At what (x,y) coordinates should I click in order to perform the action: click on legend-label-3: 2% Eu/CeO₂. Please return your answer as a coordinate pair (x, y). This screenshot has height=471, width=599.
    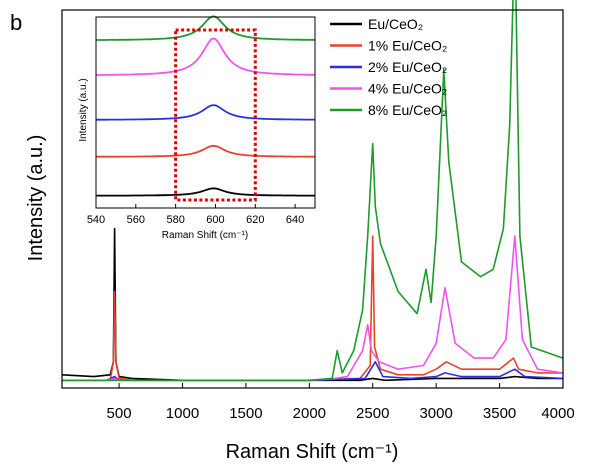
    Looking at the image, I should click on (407, 67).